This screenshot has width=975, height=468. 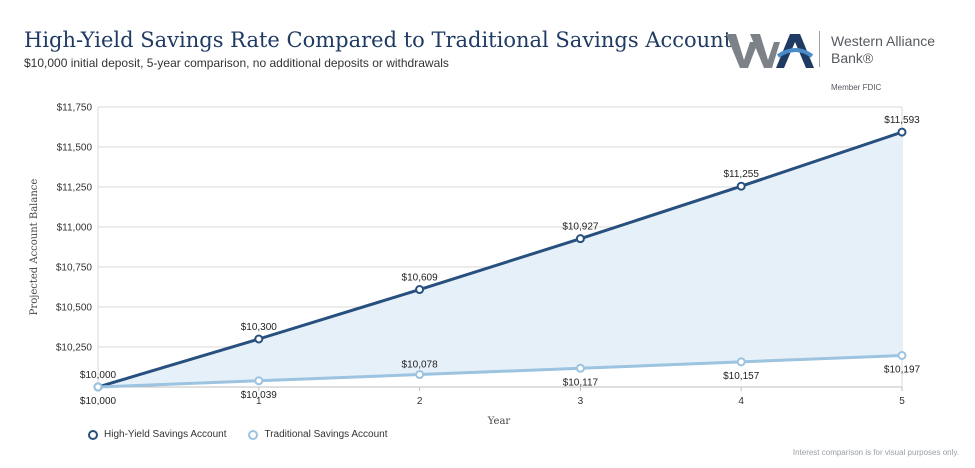 I want to click on data-label-high-yield: $11,255, so click(x=741, y=174).